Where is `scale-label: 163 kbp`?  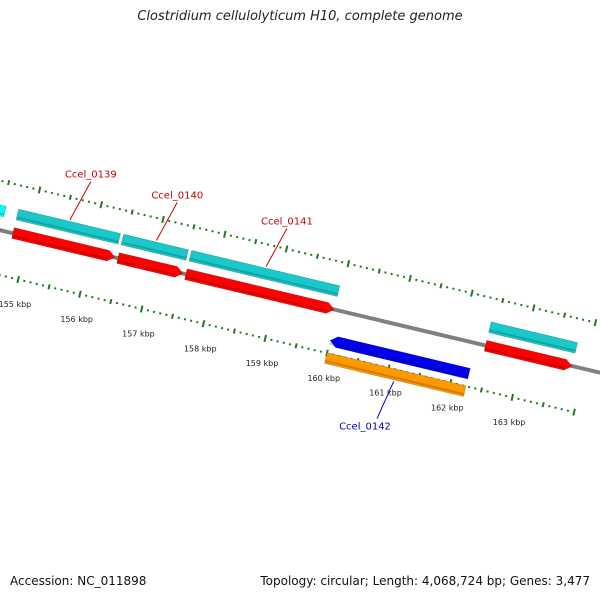
scale-label: 163 kbp is located at coordinates (509, 422).